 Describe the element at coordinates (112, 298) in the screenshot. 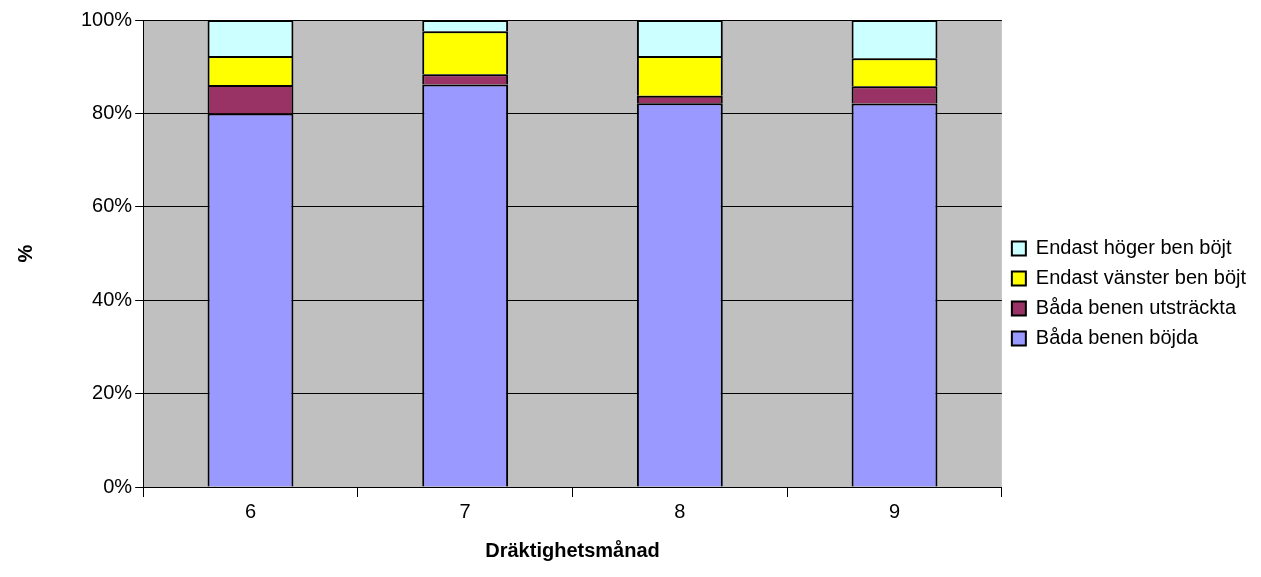

I see `y-tick-label: 40%` at that location.